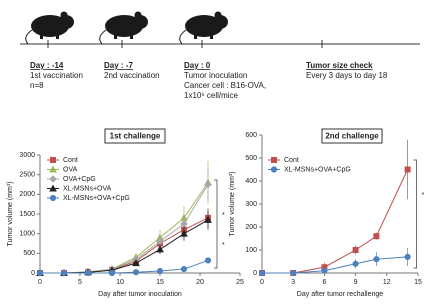 Image resolution: width=444 pixels, height=308 pixels. Describe the element at coordinates (197, 65) in the screenshot. I see `timeline-day: Day : 0` at that location.